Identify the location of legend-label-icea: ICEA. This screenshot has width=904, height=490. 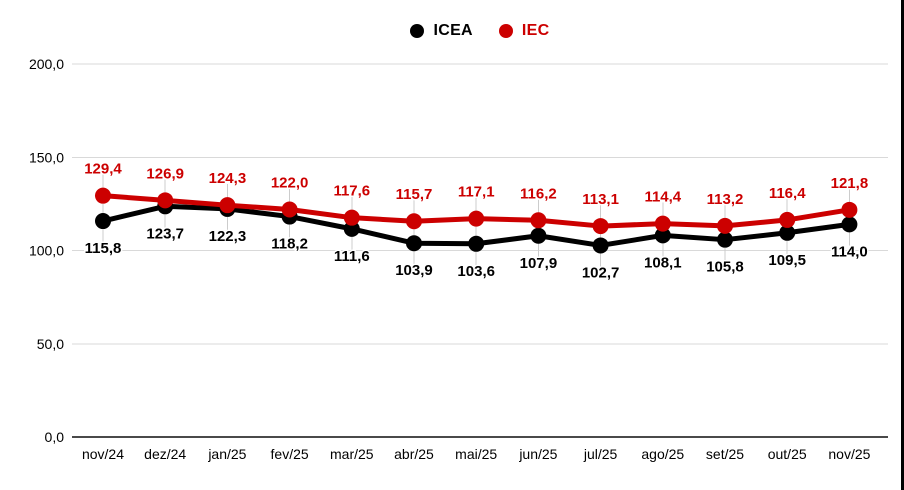
(453, 30).